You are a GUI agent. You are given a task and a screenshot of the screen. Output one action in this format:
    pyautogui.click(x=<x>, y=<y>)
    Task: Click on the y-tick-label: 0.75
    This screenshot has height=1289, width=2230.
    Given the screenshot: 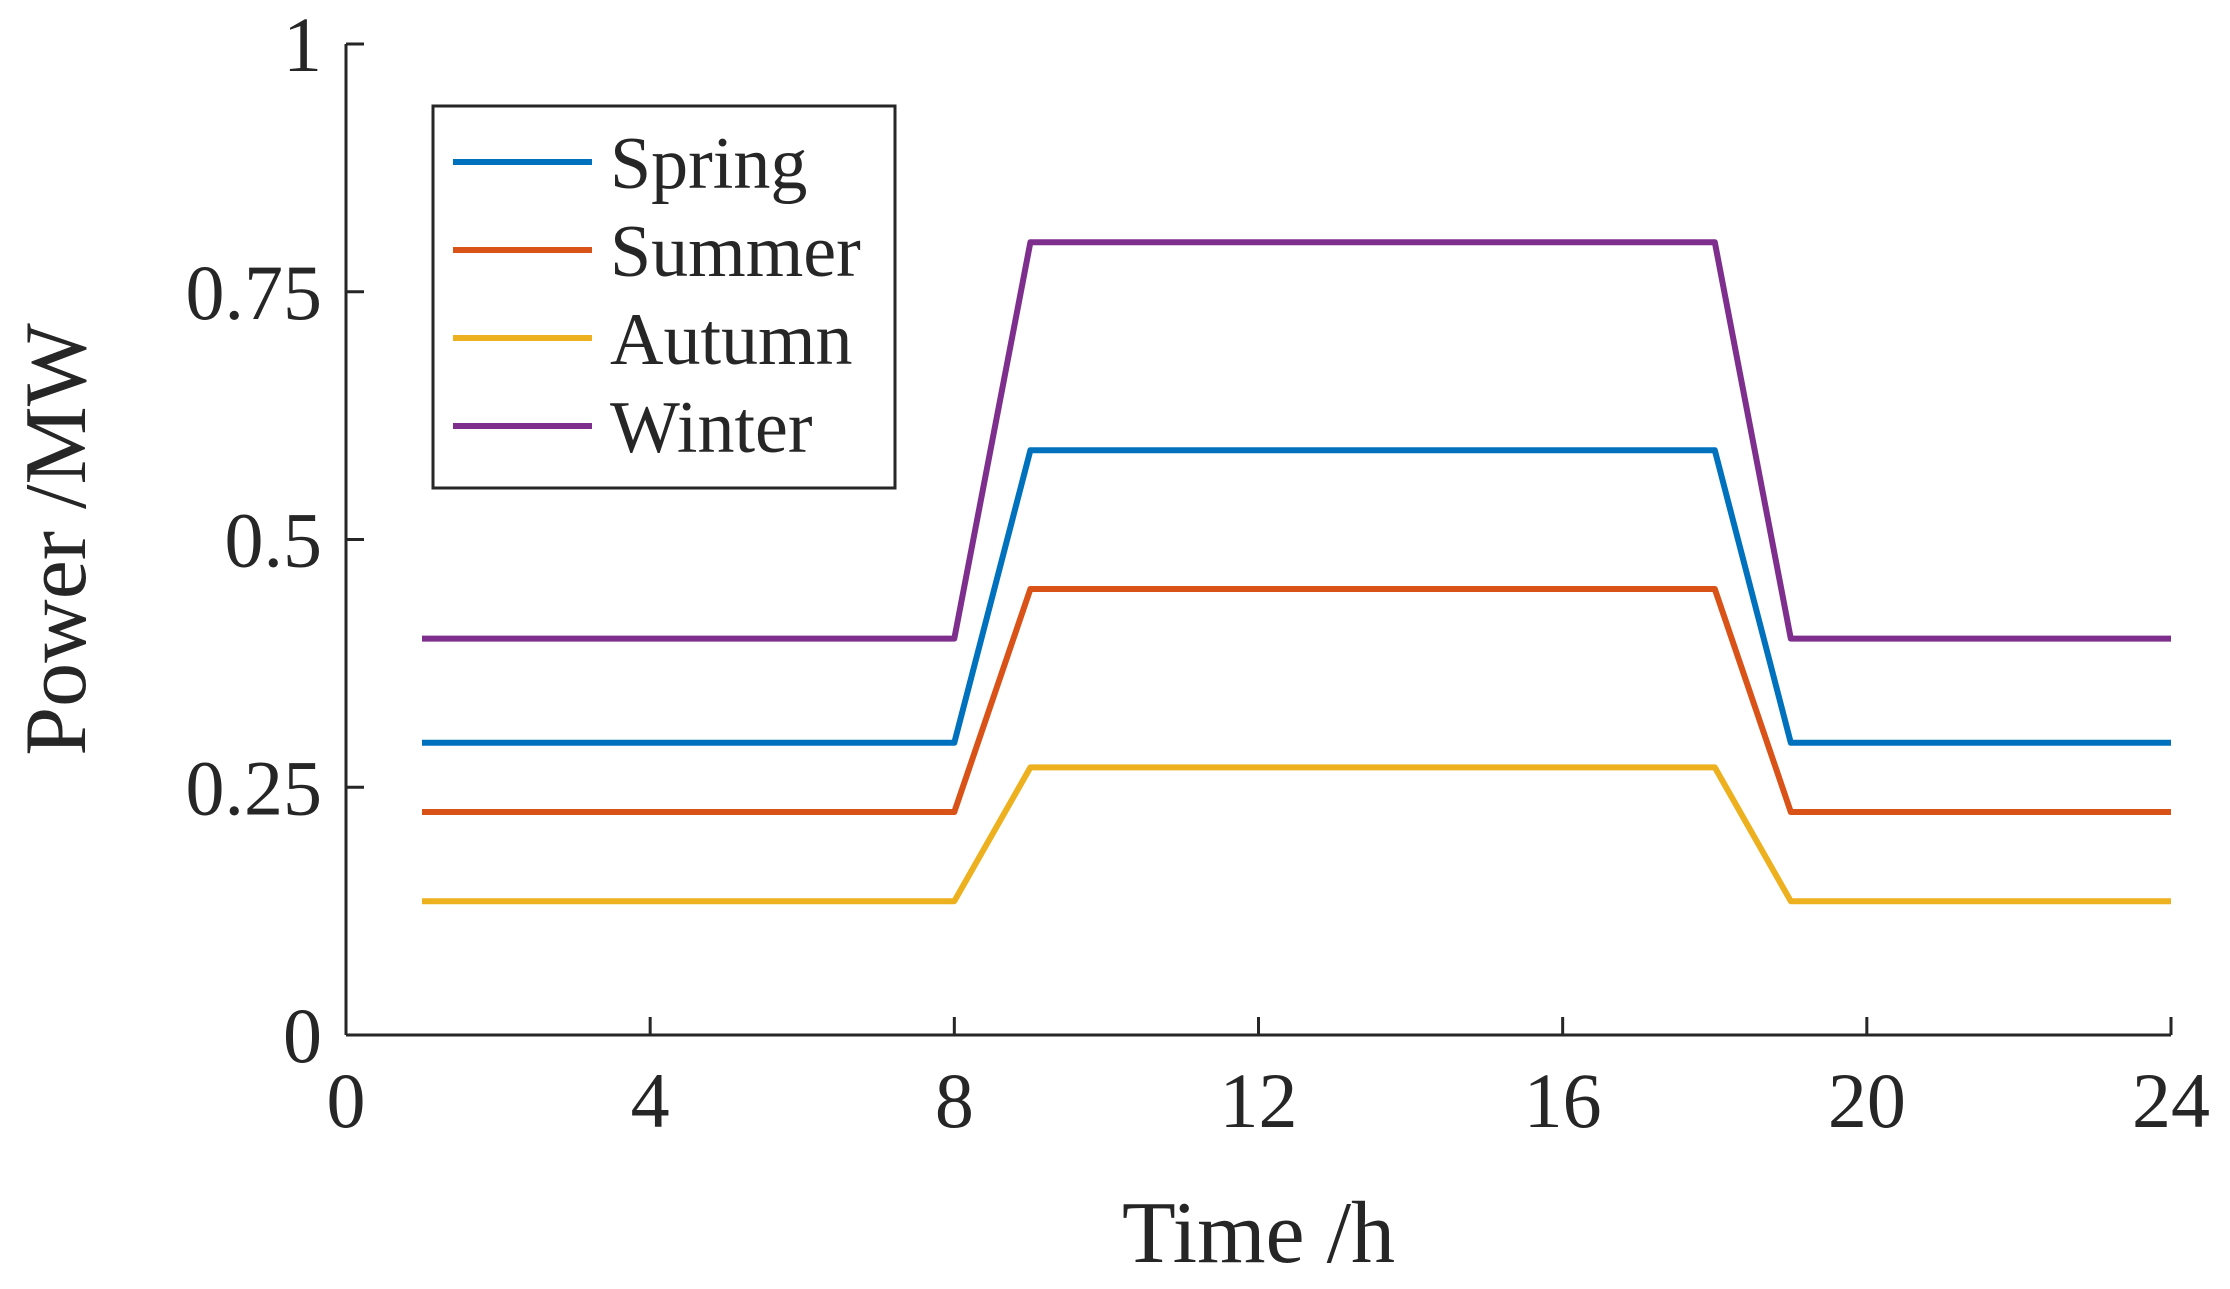 What is the action you would take?
    pyautogui.click(x=254, y=292)
    